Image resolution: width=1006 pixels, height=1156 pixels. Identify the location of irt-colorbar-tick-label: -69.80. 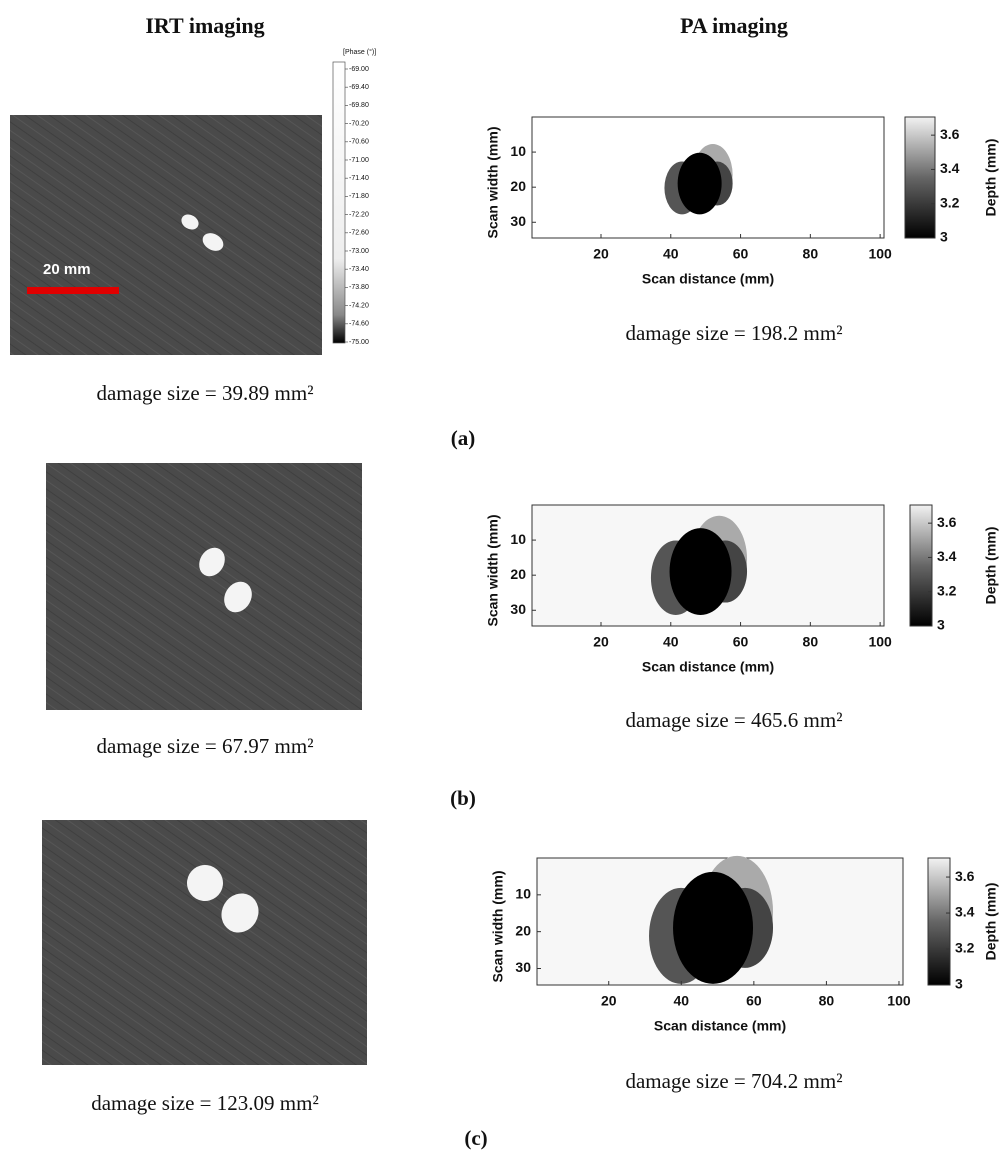
(359, 105).